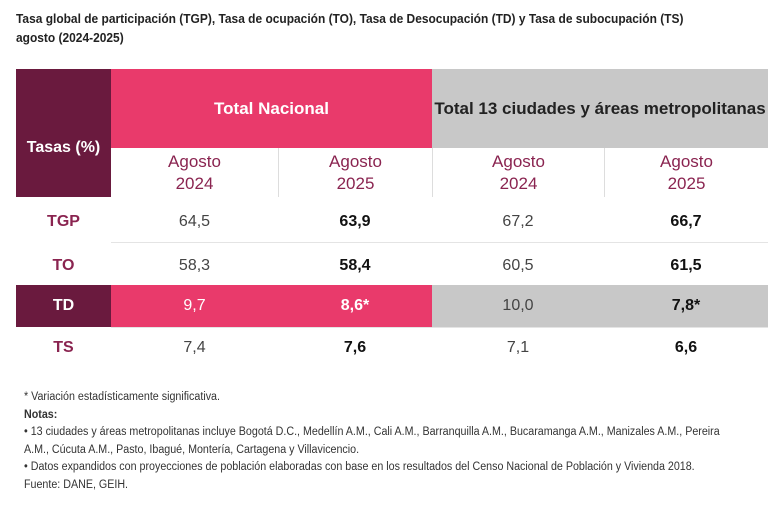 Image resolution: width=768 pixels, height=512 pixels. What do you see at coordinates (63, 306) in the screenshot?
I see `row-label-td: TD` at bounding box center [63, 306].